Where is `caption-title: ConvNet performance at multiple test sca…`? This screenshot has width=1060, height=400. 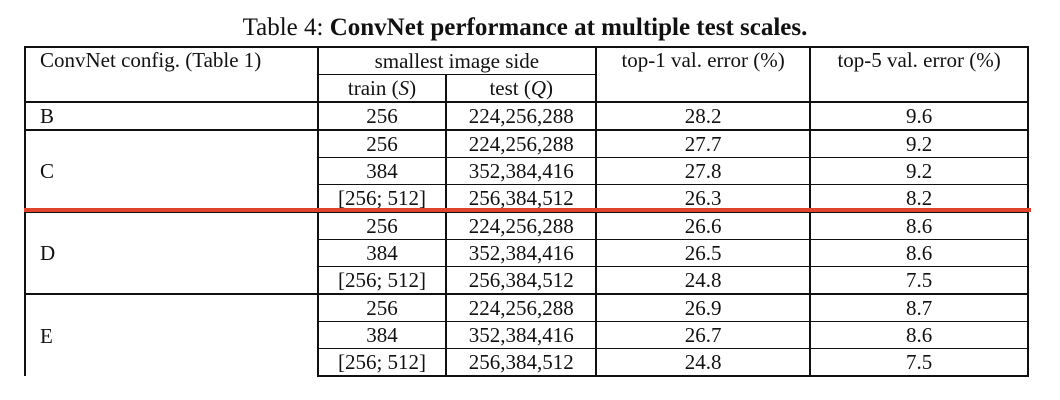 caption-title: ConvNet performance at multiple test sca… is located at coordinates (568, 27).